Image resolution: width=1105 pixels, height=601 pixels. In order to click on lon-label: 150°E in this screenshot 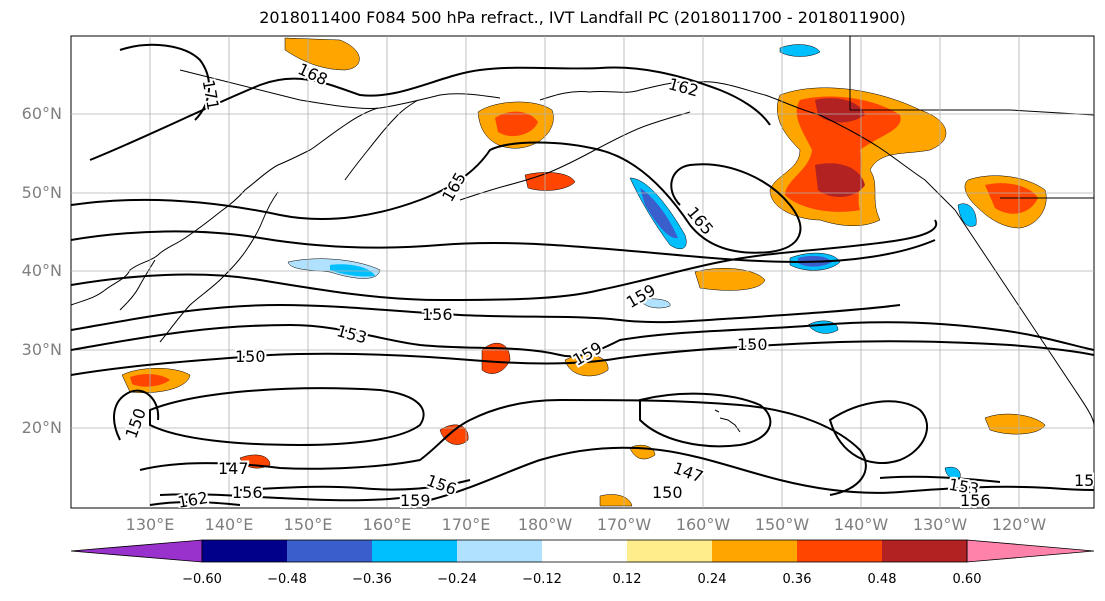, I will do `click(308, 524)`.